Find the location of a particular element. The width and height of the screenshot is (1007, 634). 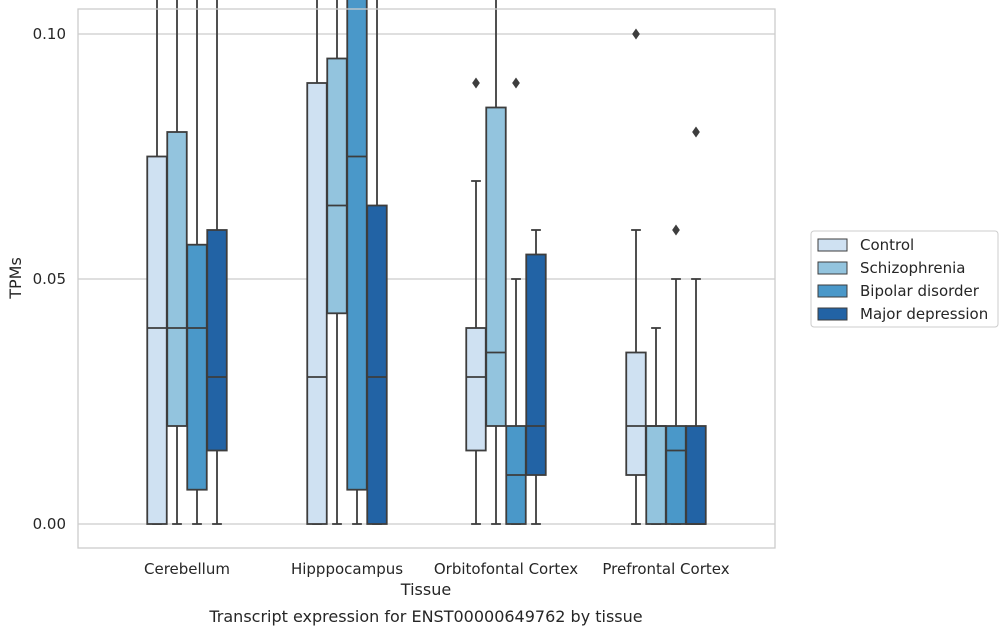

legend-label: Control is located at coordinates (887, 245).